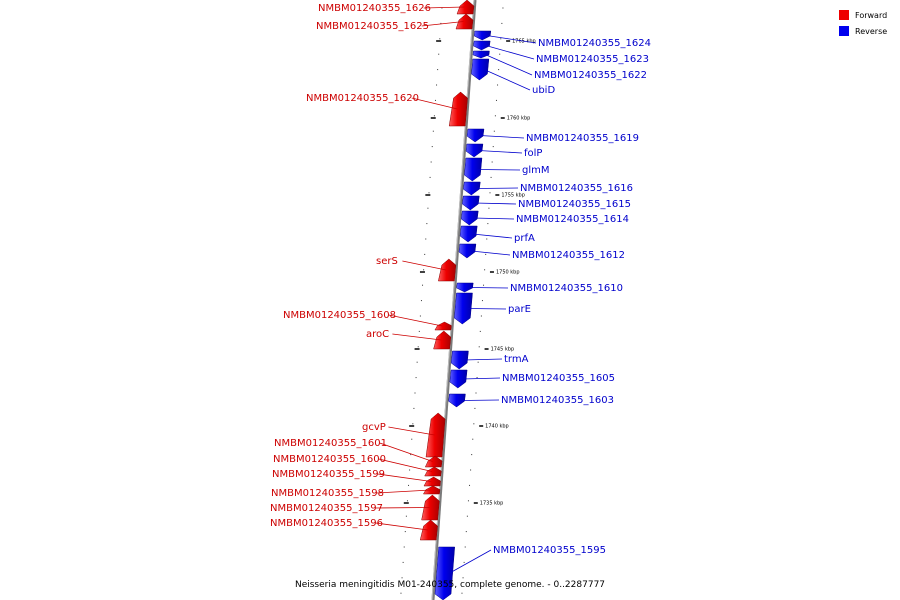 Image resolution: width=900 pixels, height=600 pixels. What do you see at coordinates (568, 255) in the screenshot?
I see `gene-label: NMBM01240355_1612` at bounding box center [568, 255].